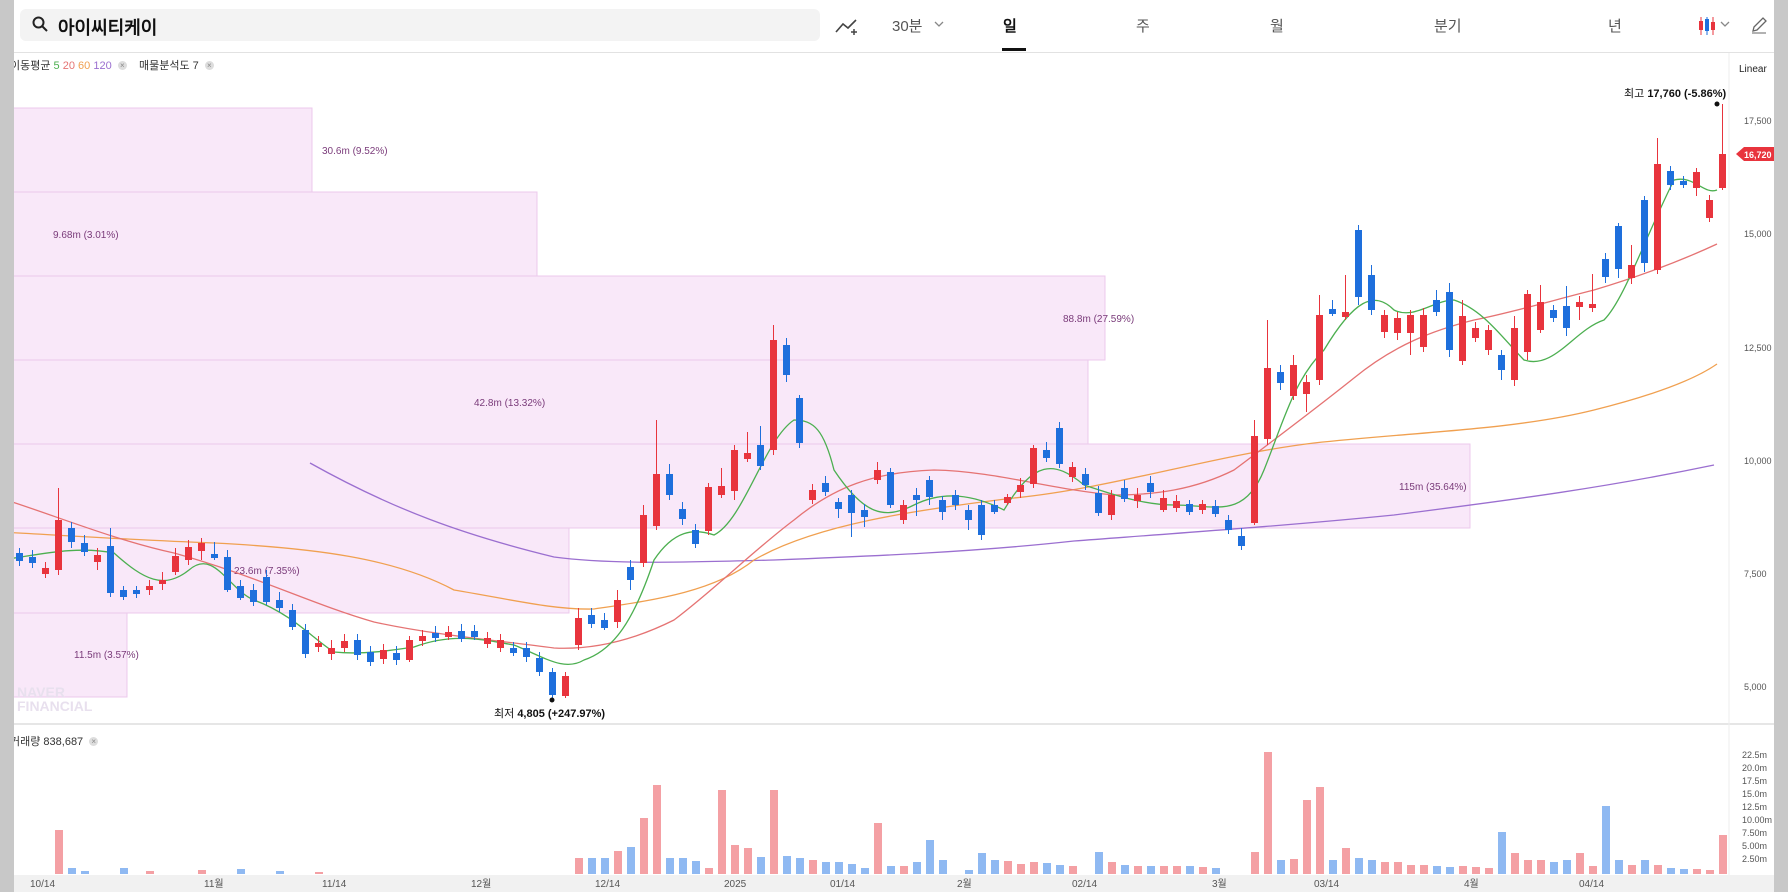 This screenshot has width=1788, height=892. Describe the element at coordinates (964, 884) in the screenshot. I see `date-tick: 2월` at that location.